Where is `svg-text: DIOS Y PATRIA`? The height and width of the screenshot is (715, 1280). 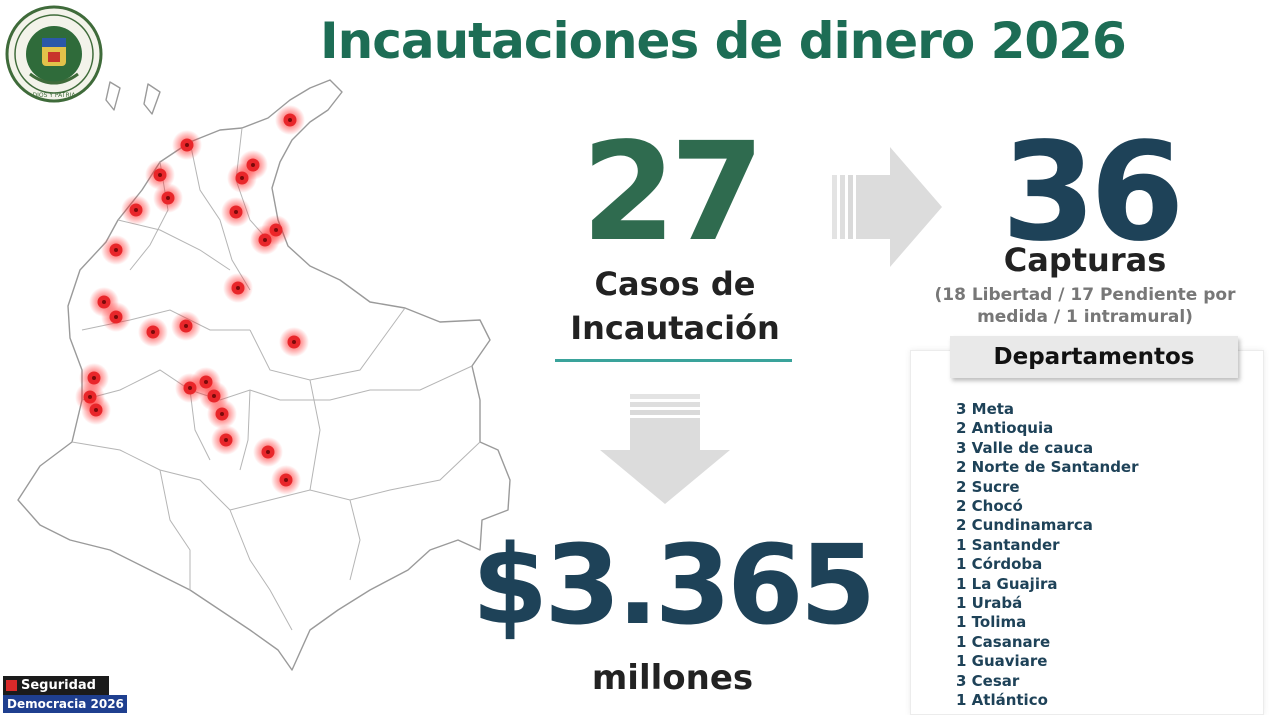 svg-text: DIOS Y PATRIA is located at coordinates (55, 95).